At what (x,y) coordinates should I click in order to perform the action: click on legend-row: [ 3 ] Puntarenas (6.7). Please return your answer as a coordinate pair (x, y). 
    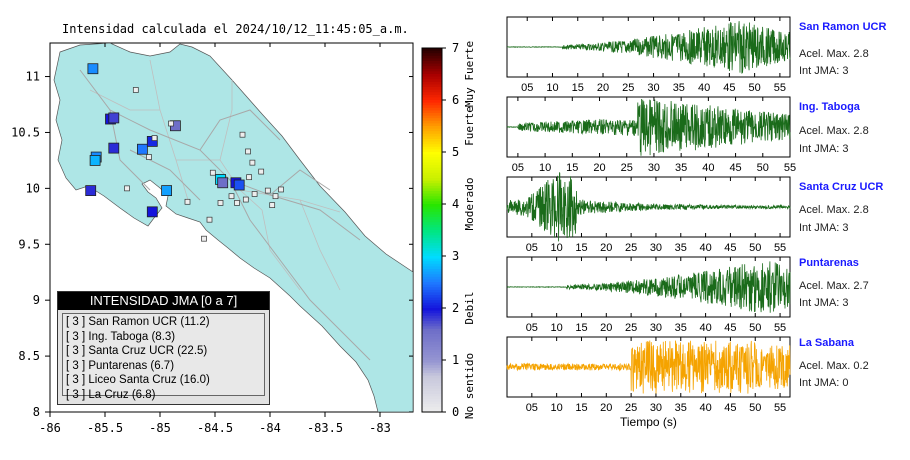
    Looking at the image, I should click on (120, 365).